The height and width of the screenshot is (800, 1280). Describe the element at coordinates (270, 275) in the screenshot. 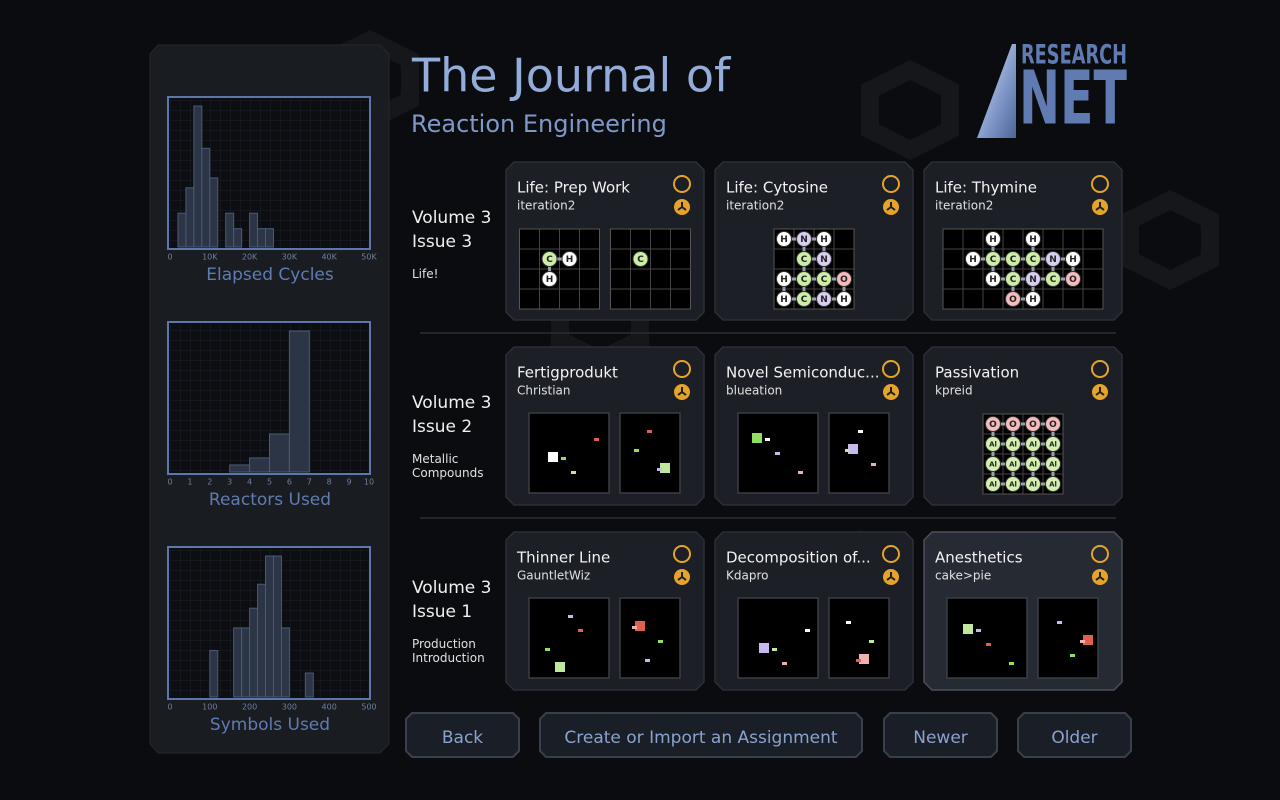

I see `axis-label: Elapsed Cycles` at that location.